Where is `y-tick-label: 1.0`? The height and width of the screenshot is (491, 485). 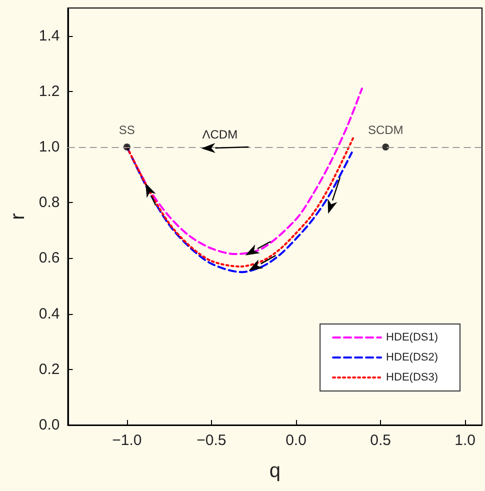
y-tick-label: 1.0 is located at coordinates (49, 147).